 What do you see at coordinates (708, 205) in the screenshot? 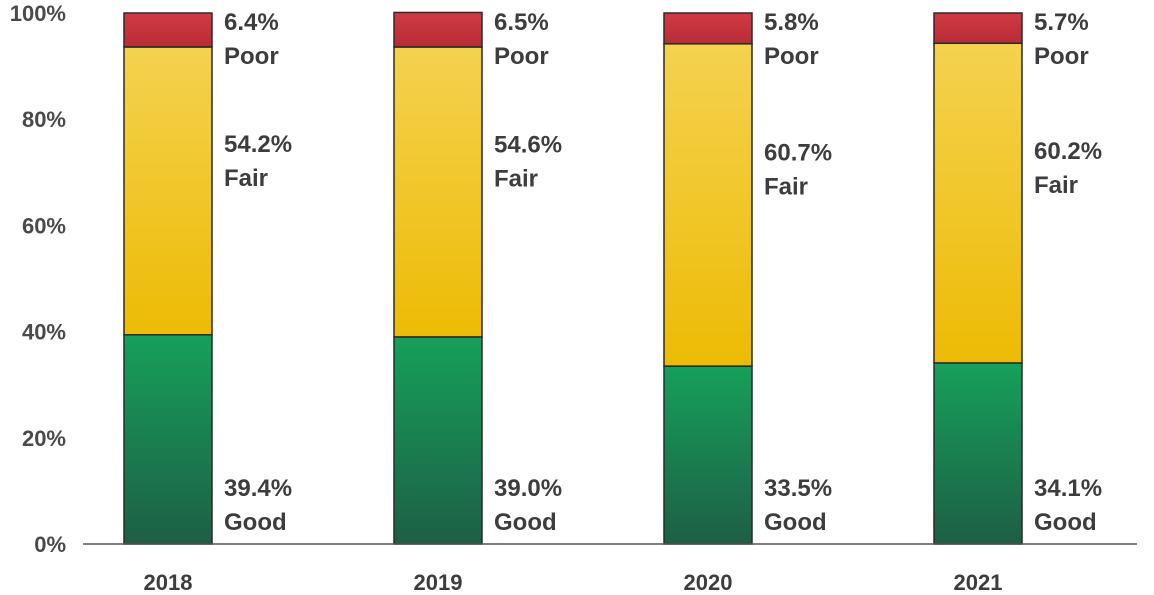
I see `bar-segment-fair-2020` at bounding box center [708, 205].